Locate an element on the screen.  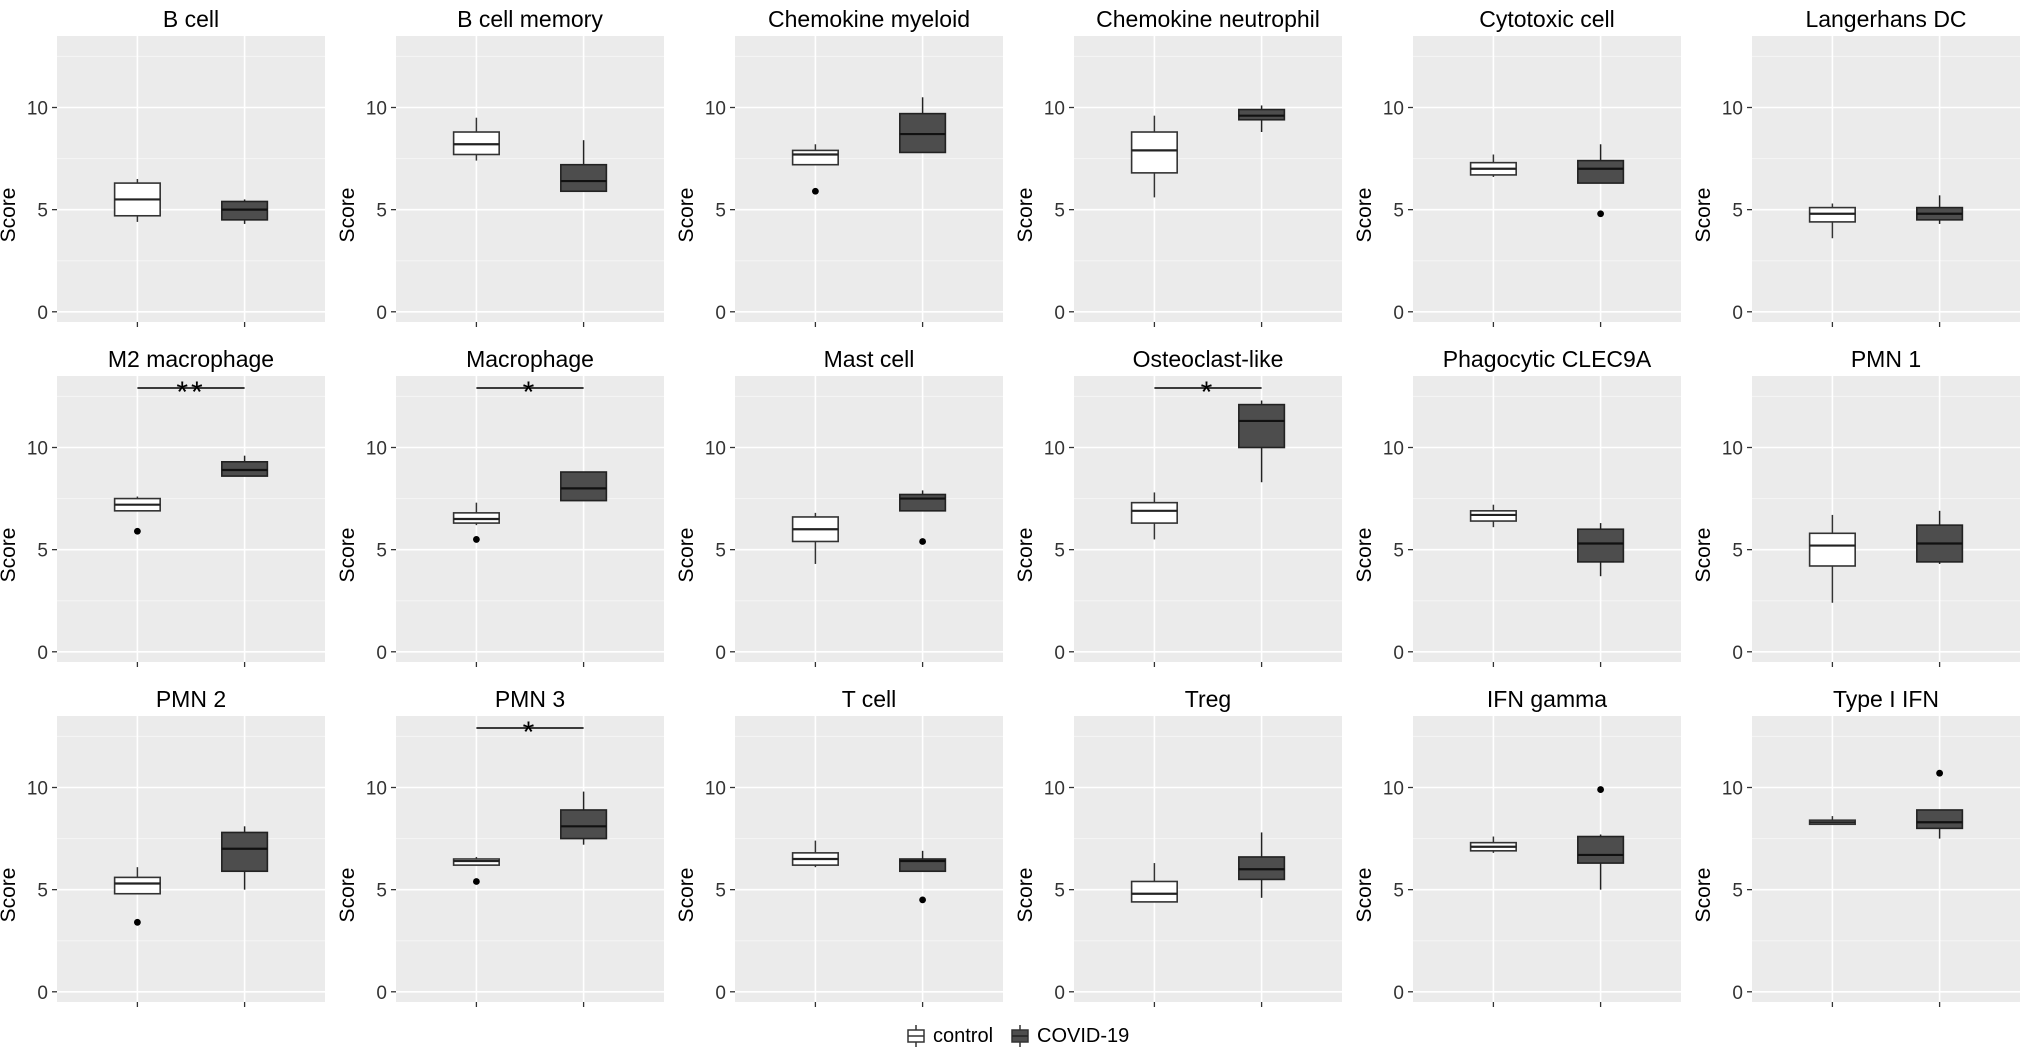
legend-label-control: control is located at coordinates (963, 1035).